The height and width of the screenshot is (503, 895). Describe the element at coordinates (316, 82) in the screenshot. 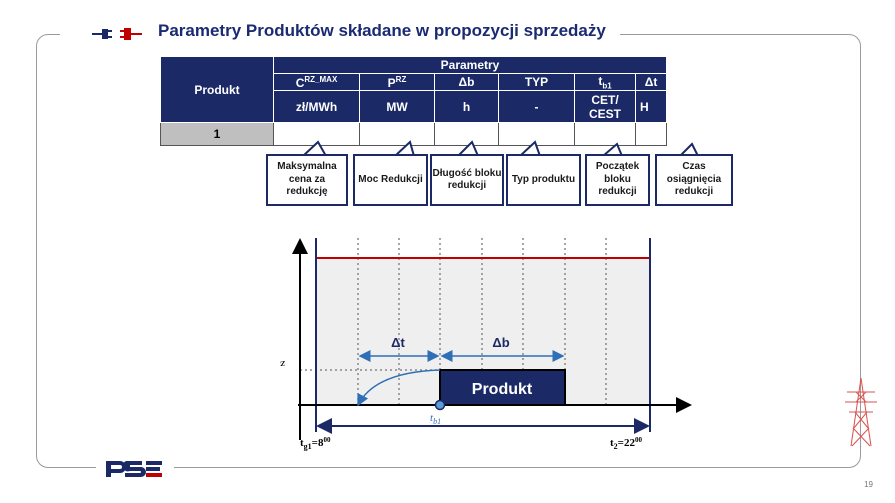

I see `param-header-cmax: CRZ_MAX` at that location.